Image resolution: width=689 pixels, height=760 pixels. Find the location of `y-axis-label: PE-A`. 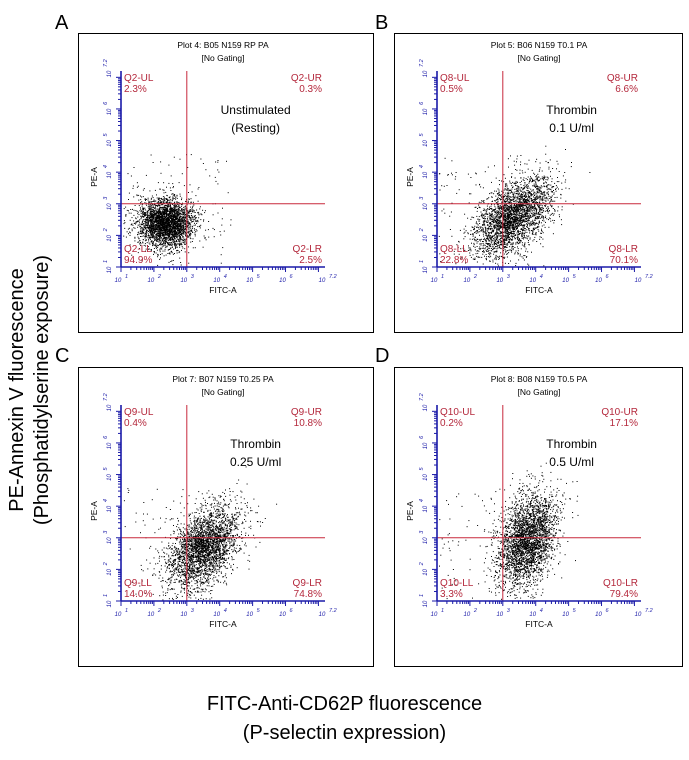

y-axis-label: PE-A is located at coordinates (94, 177).